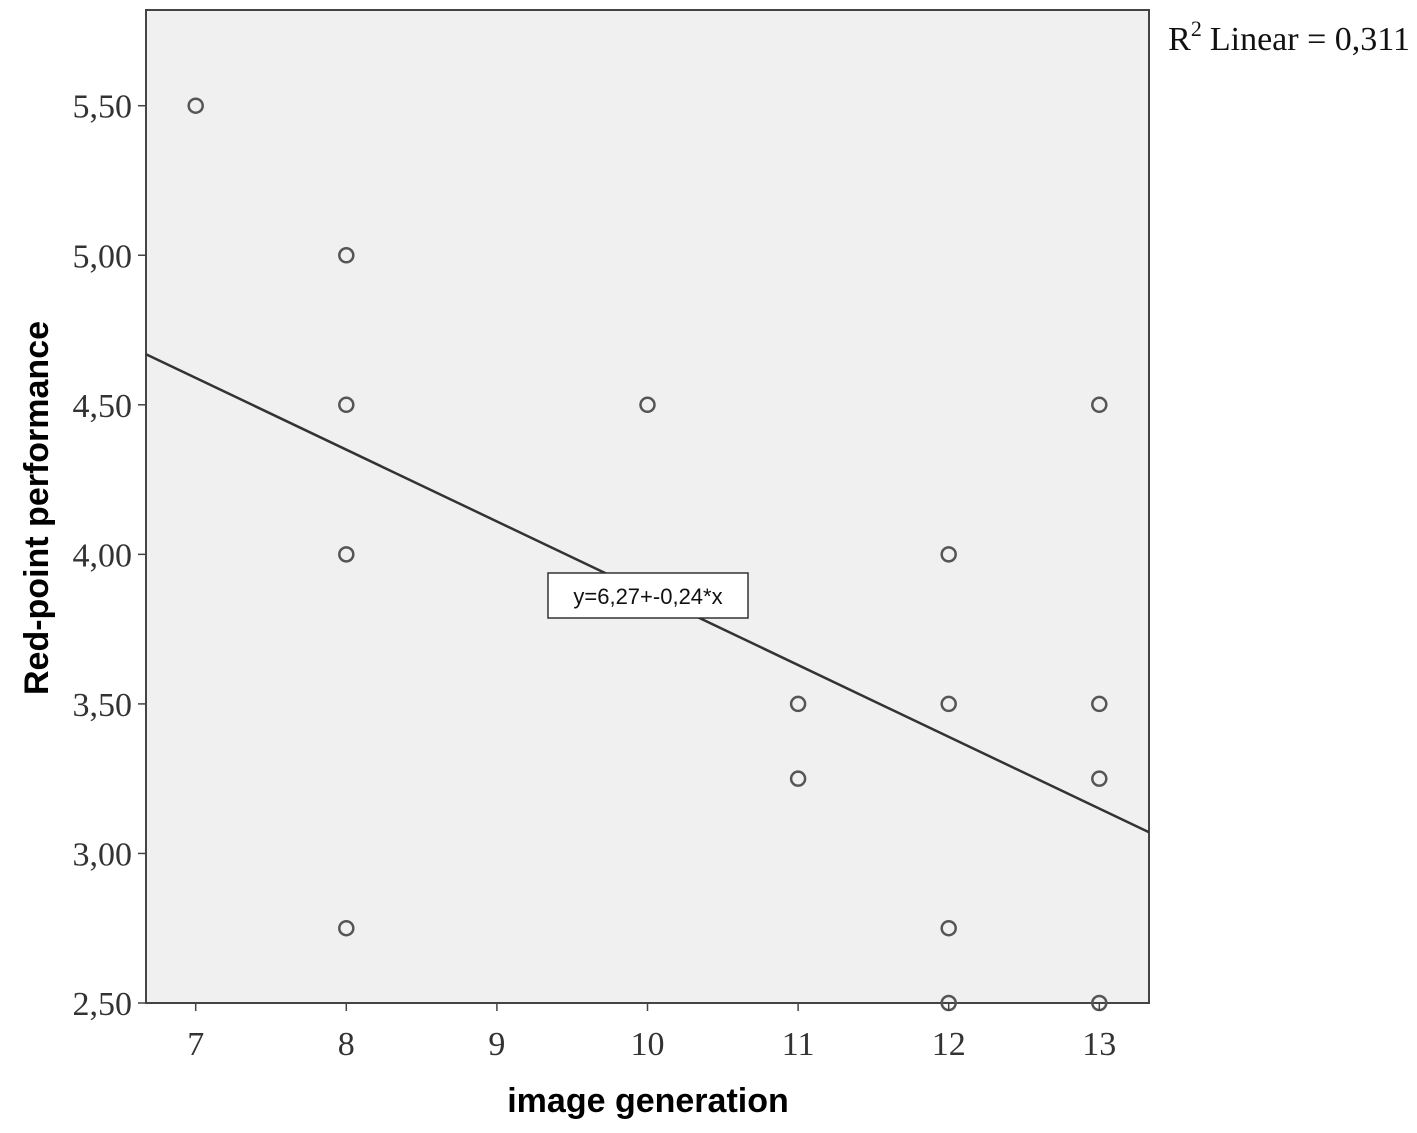 Image resolution: width=1417 pixels, height=1133 pixels. What do you see at coordinates (1196, 28) in the screenshot?
I see `r2-superscript: 2` at bounding box center [1196, 28].